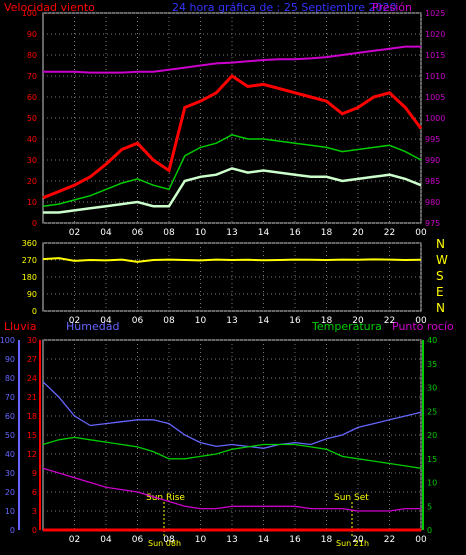  I want to click on y-right-tick-label: 985, so click(432, 181).